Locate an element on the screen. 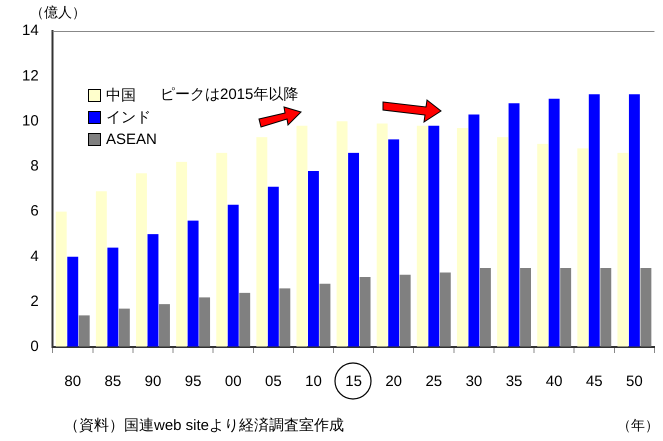 The width and height of the screenshot is (663, 441). legend-label: 中国 is located at coordinates (121, 95).